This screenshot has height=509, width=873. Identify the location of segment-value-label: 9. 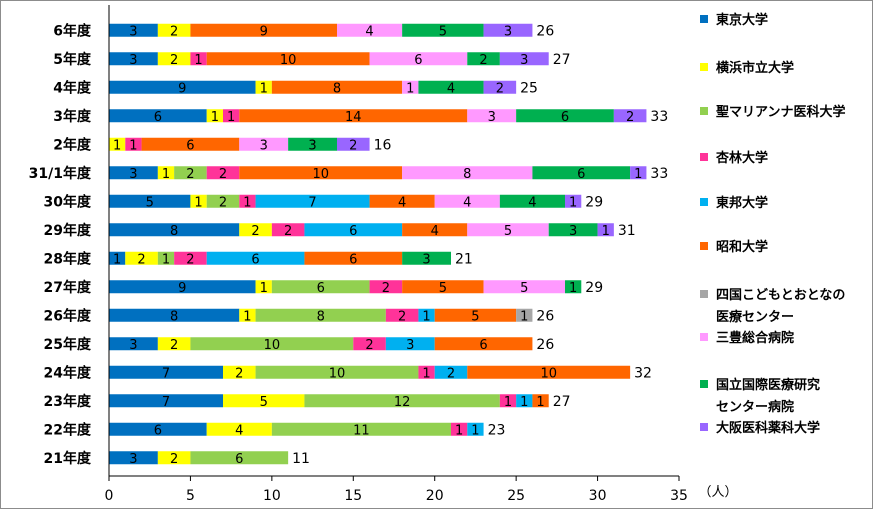
(182, 88).